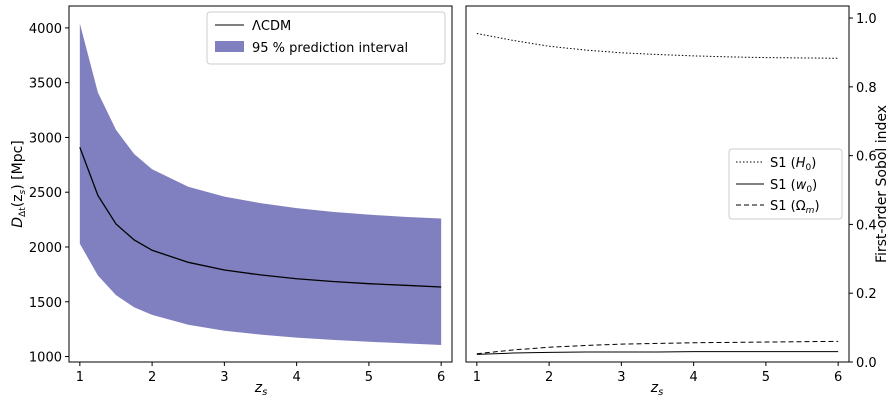 The image size is (896, 403). Describe the element at coordinates (330, 48) in the screenshot. I see `legend-band-label: 95 % prediction interval` at that location.